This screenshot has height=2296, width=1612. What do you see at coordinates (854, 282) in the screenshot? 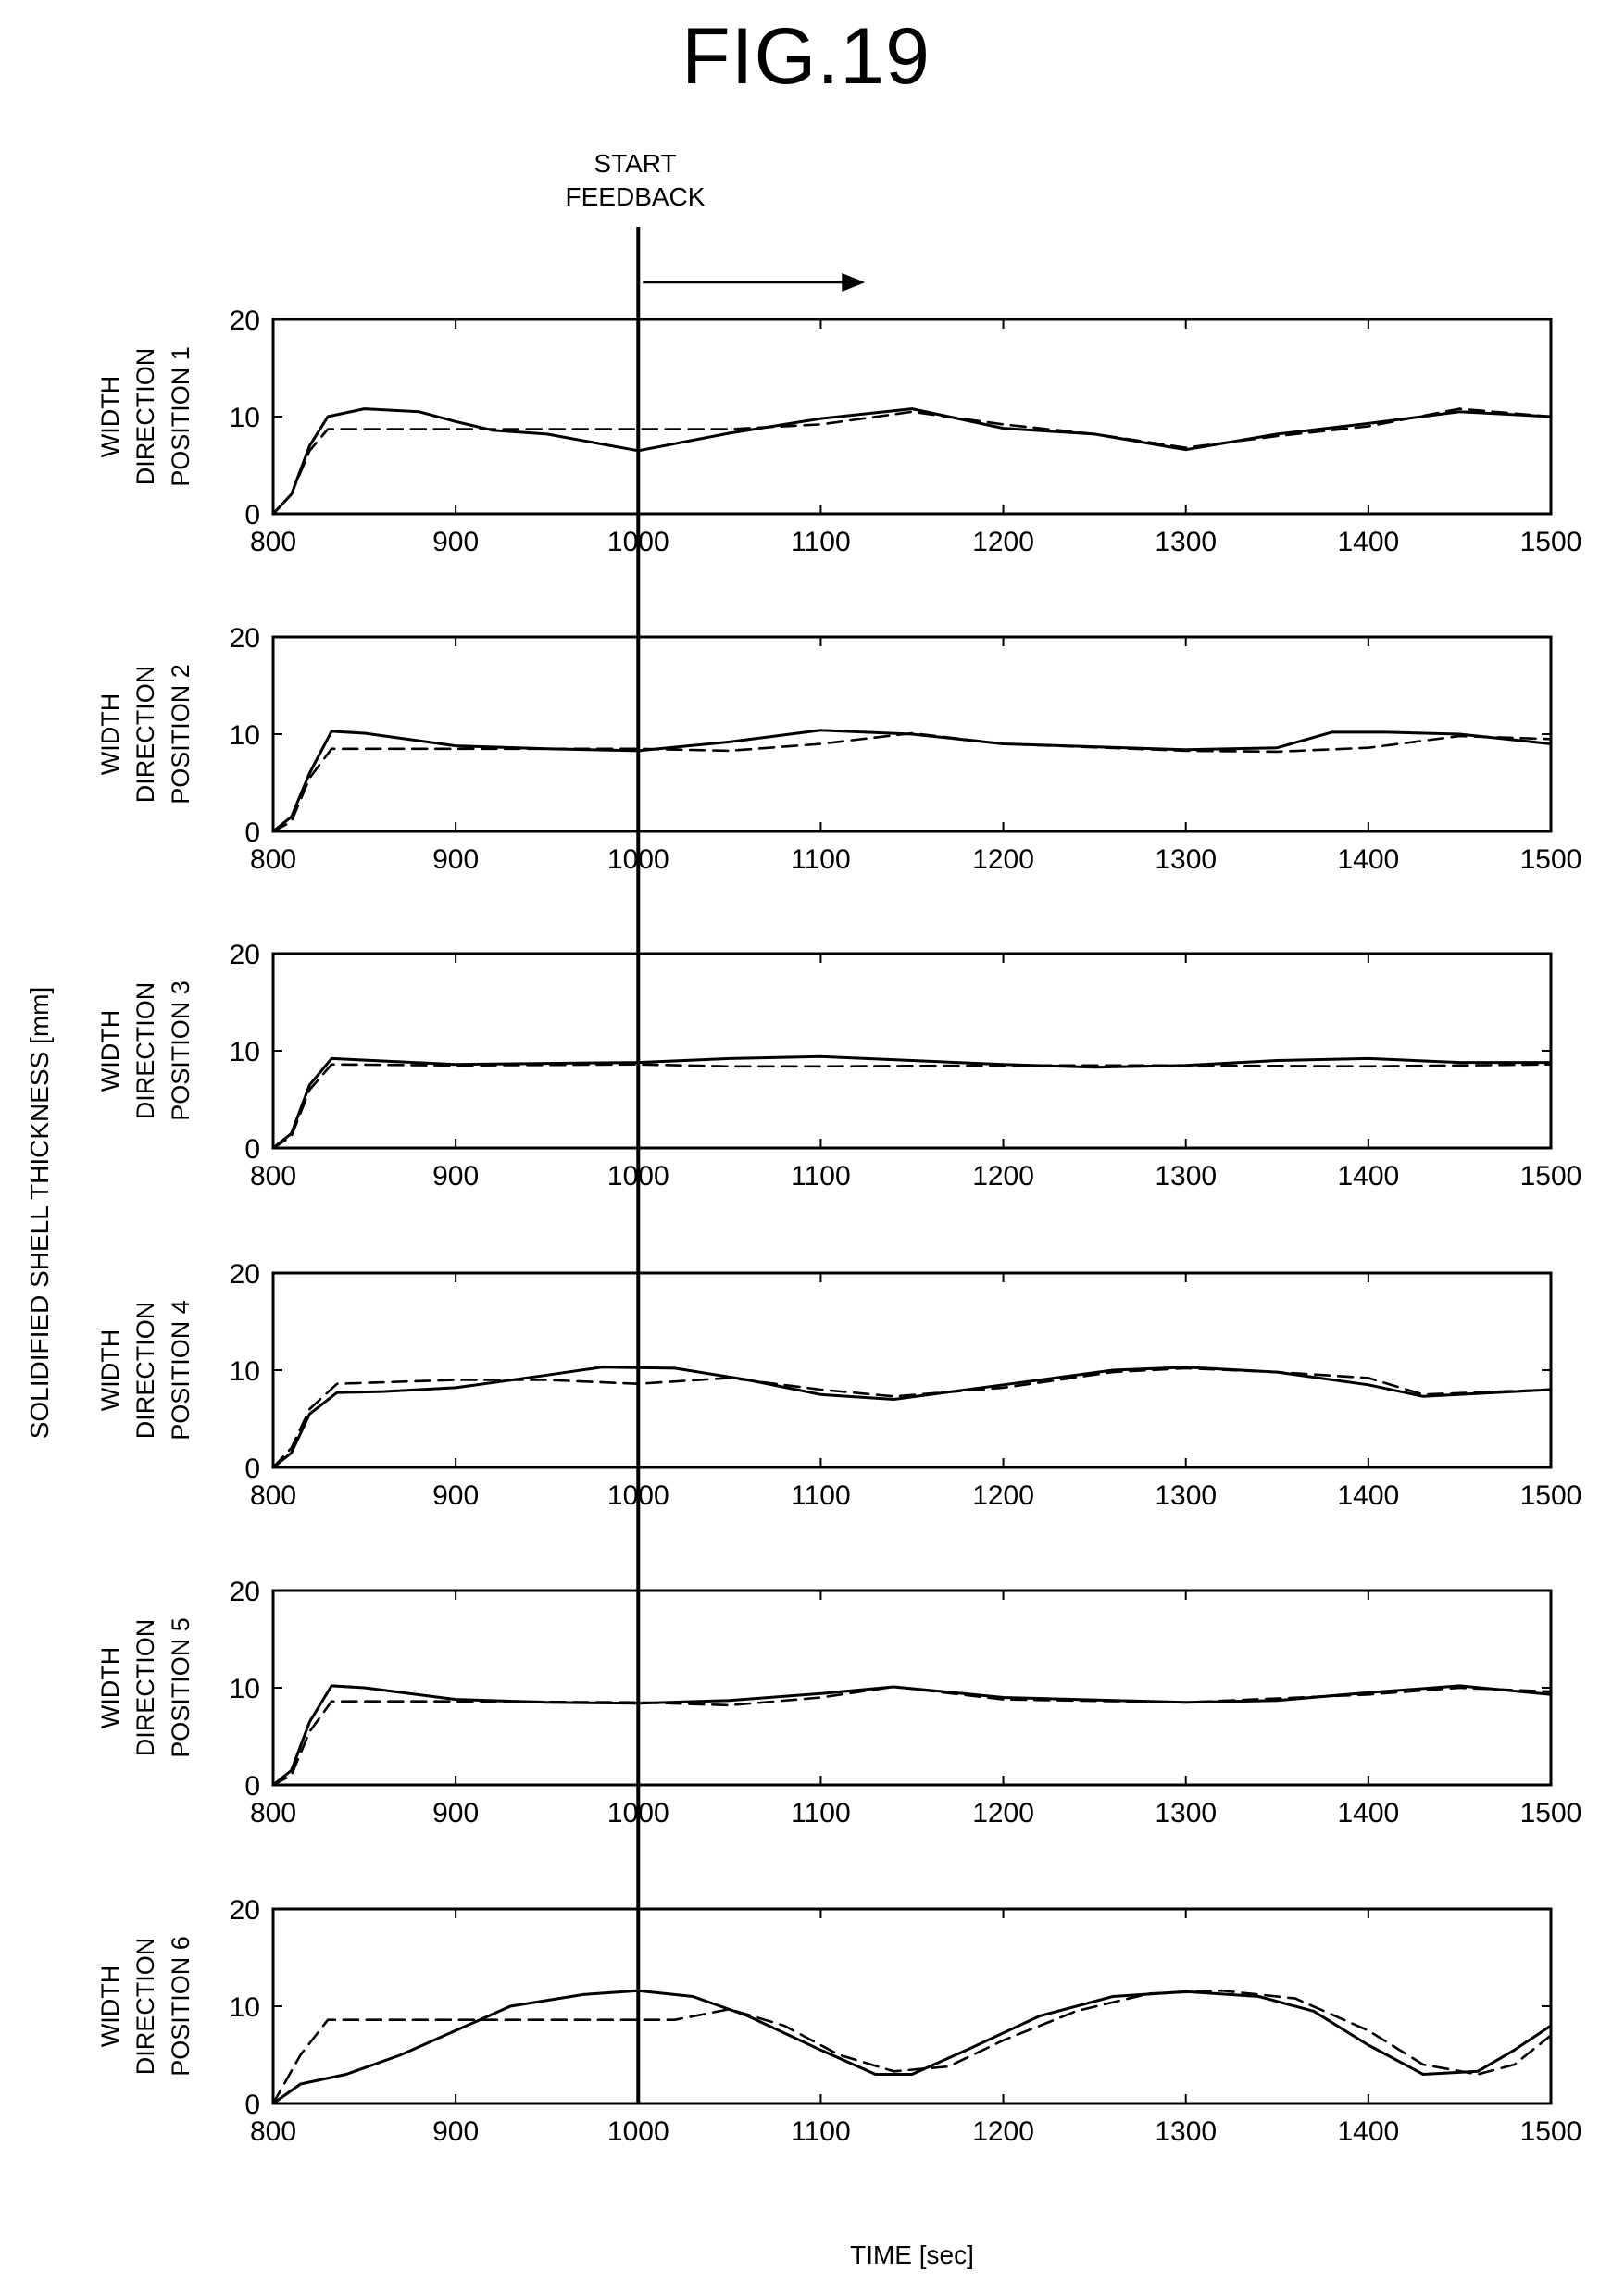
I see `arrow-head` at bounding box center [854, 282].